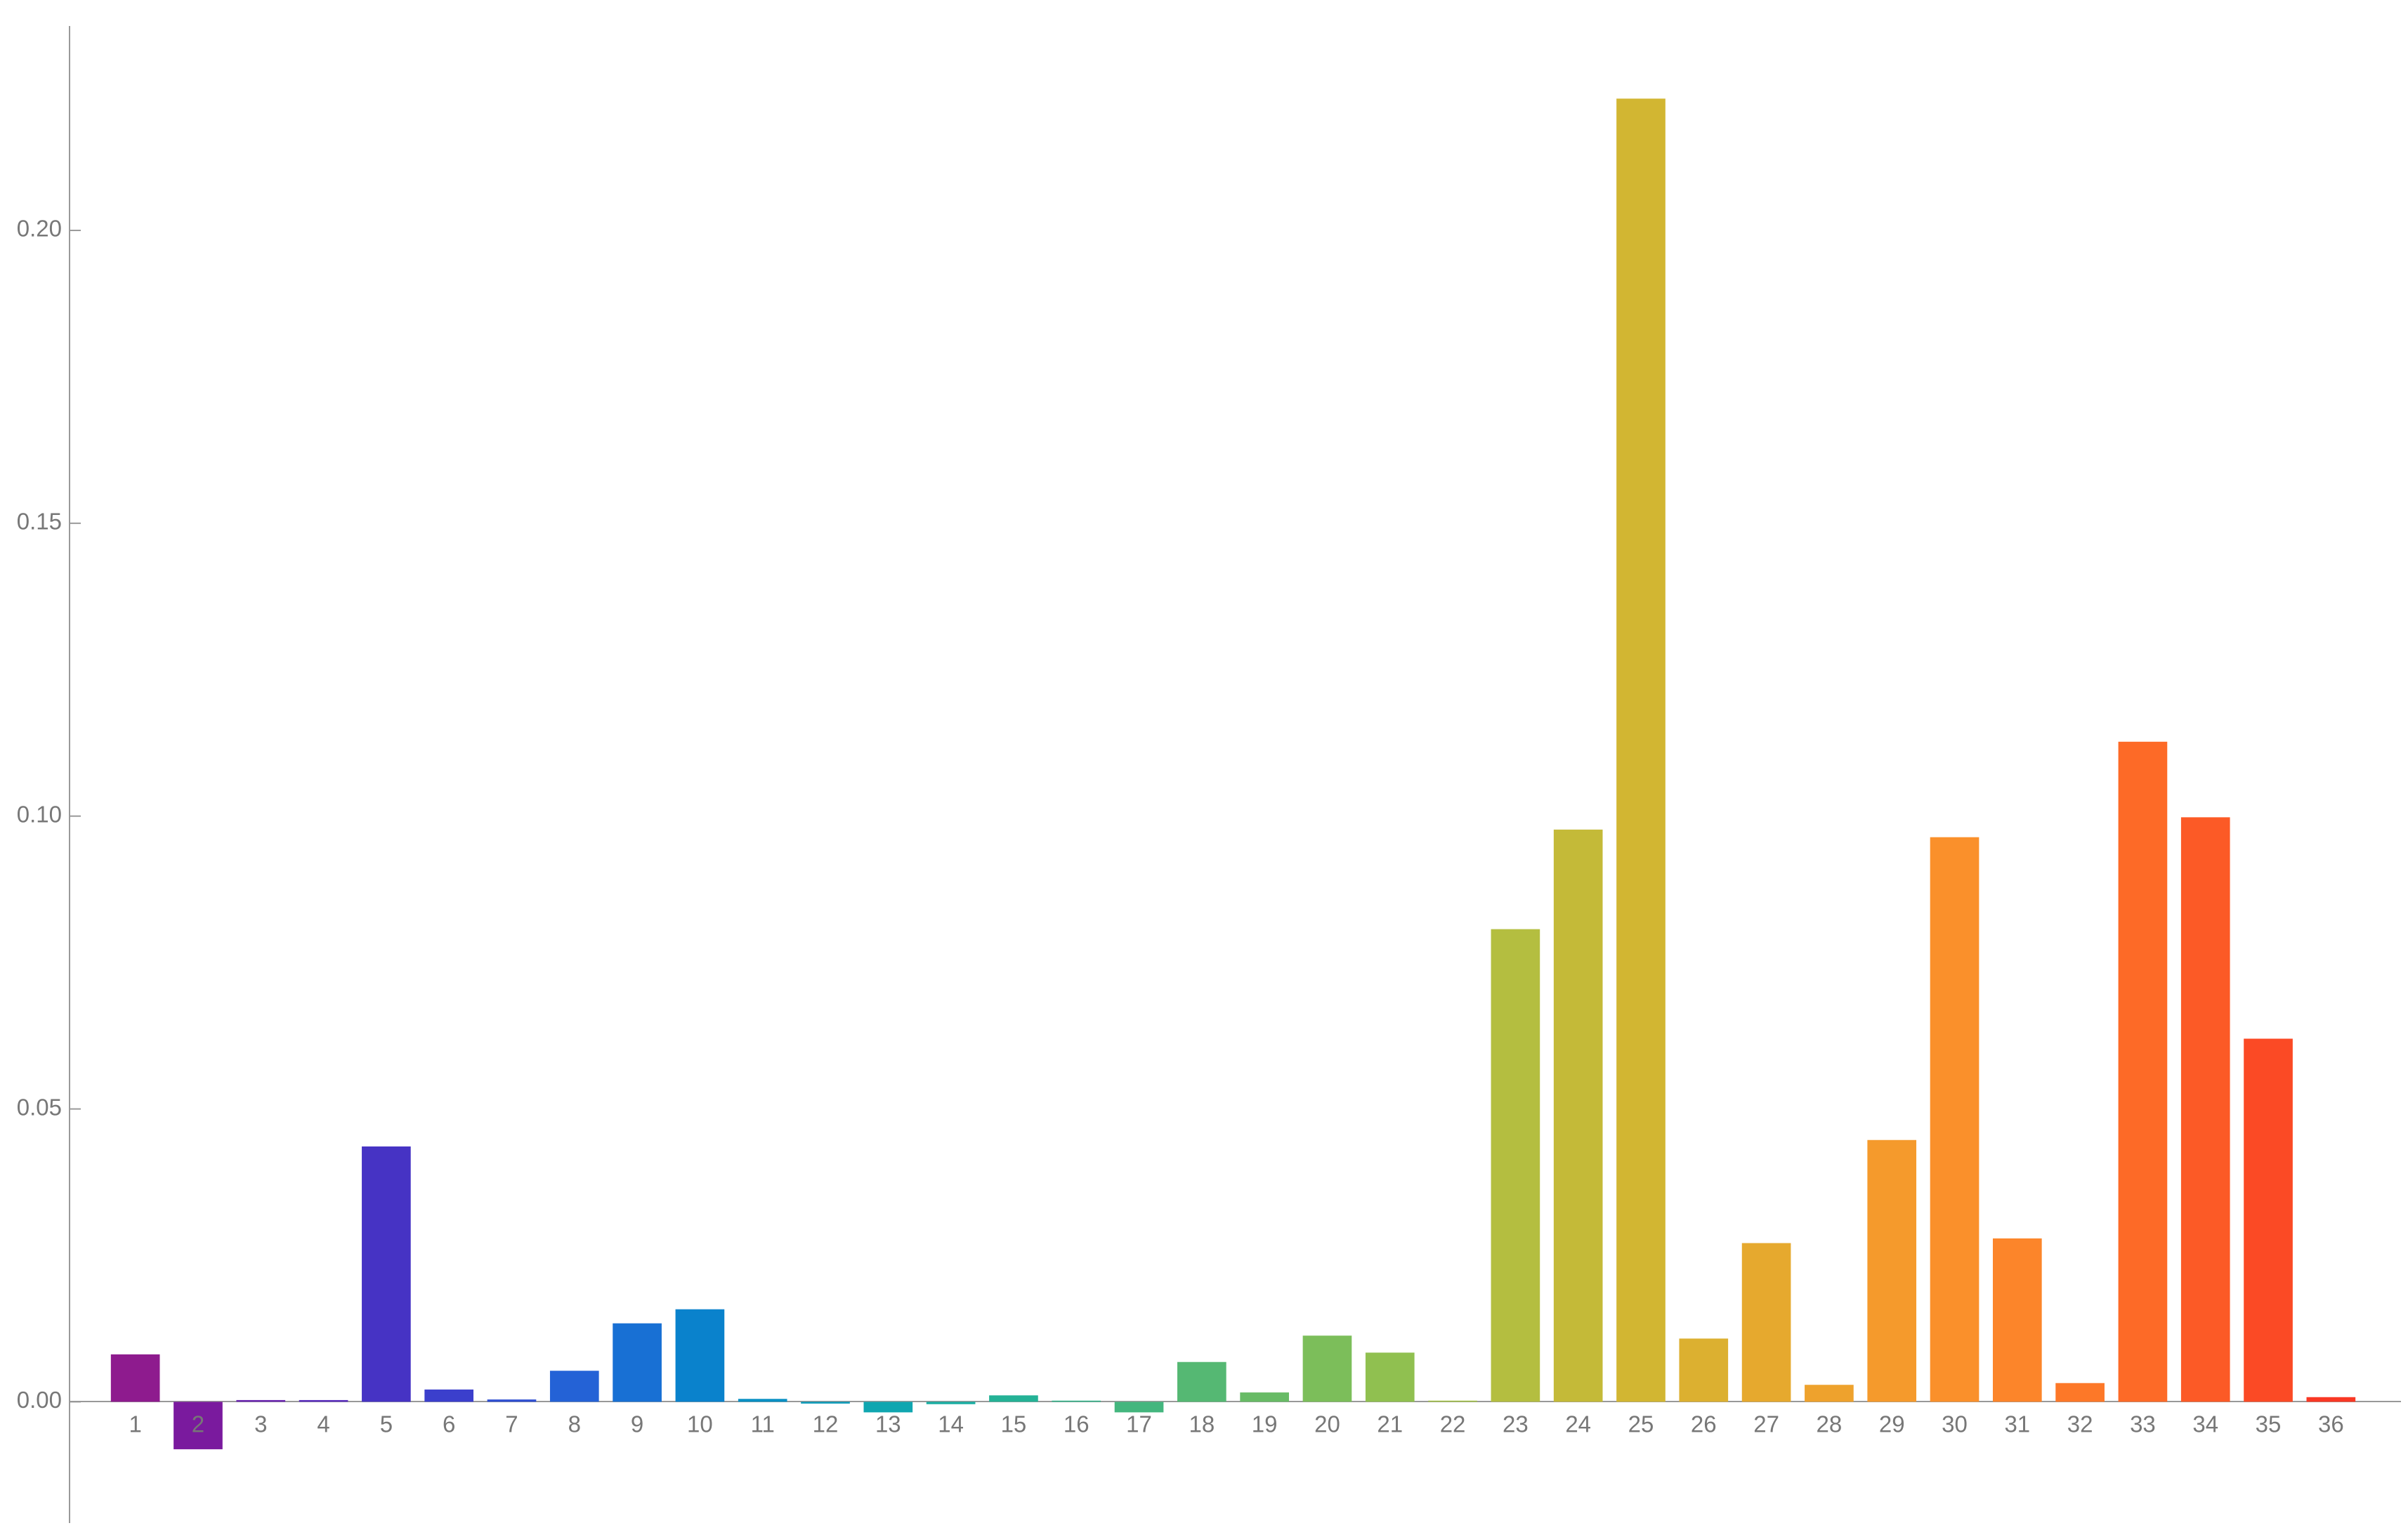  I want to click on x-tick-label: 24, so click(1578, 1424).